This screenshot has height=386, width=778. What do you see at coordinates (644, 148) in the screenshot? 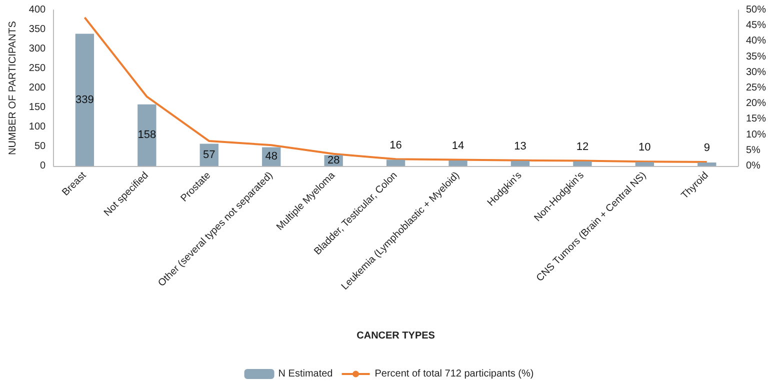
I see `data-label: 10` at bounding box center [644, 148].